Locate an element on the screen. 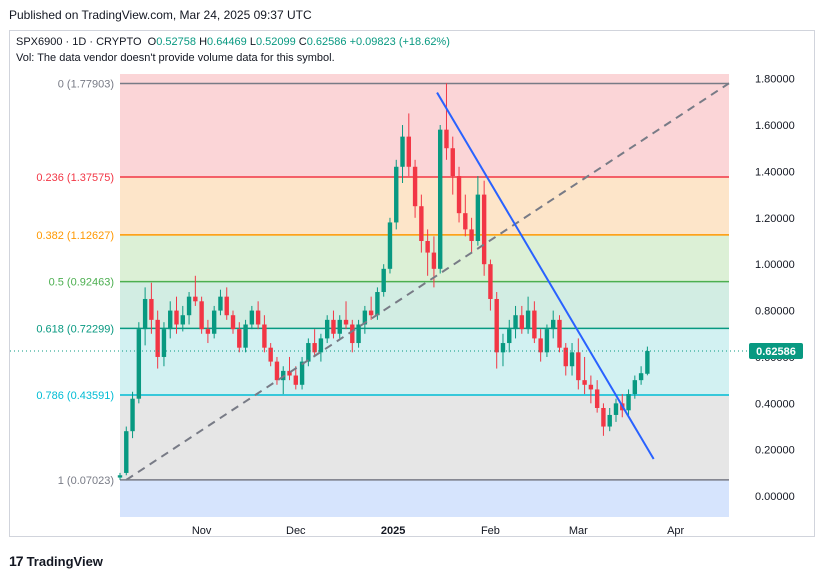  y-tick-label: 0.20000 is located at coordinates (775, 451).